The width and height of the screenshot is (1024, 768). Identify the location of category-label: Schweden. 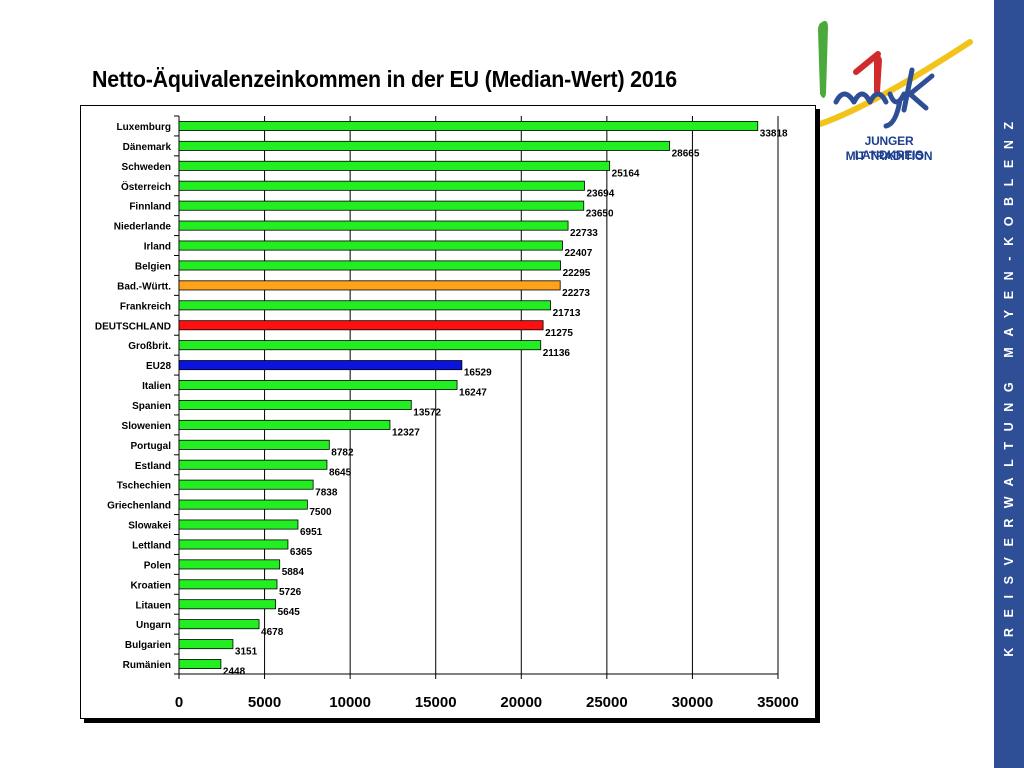
(146, 167).